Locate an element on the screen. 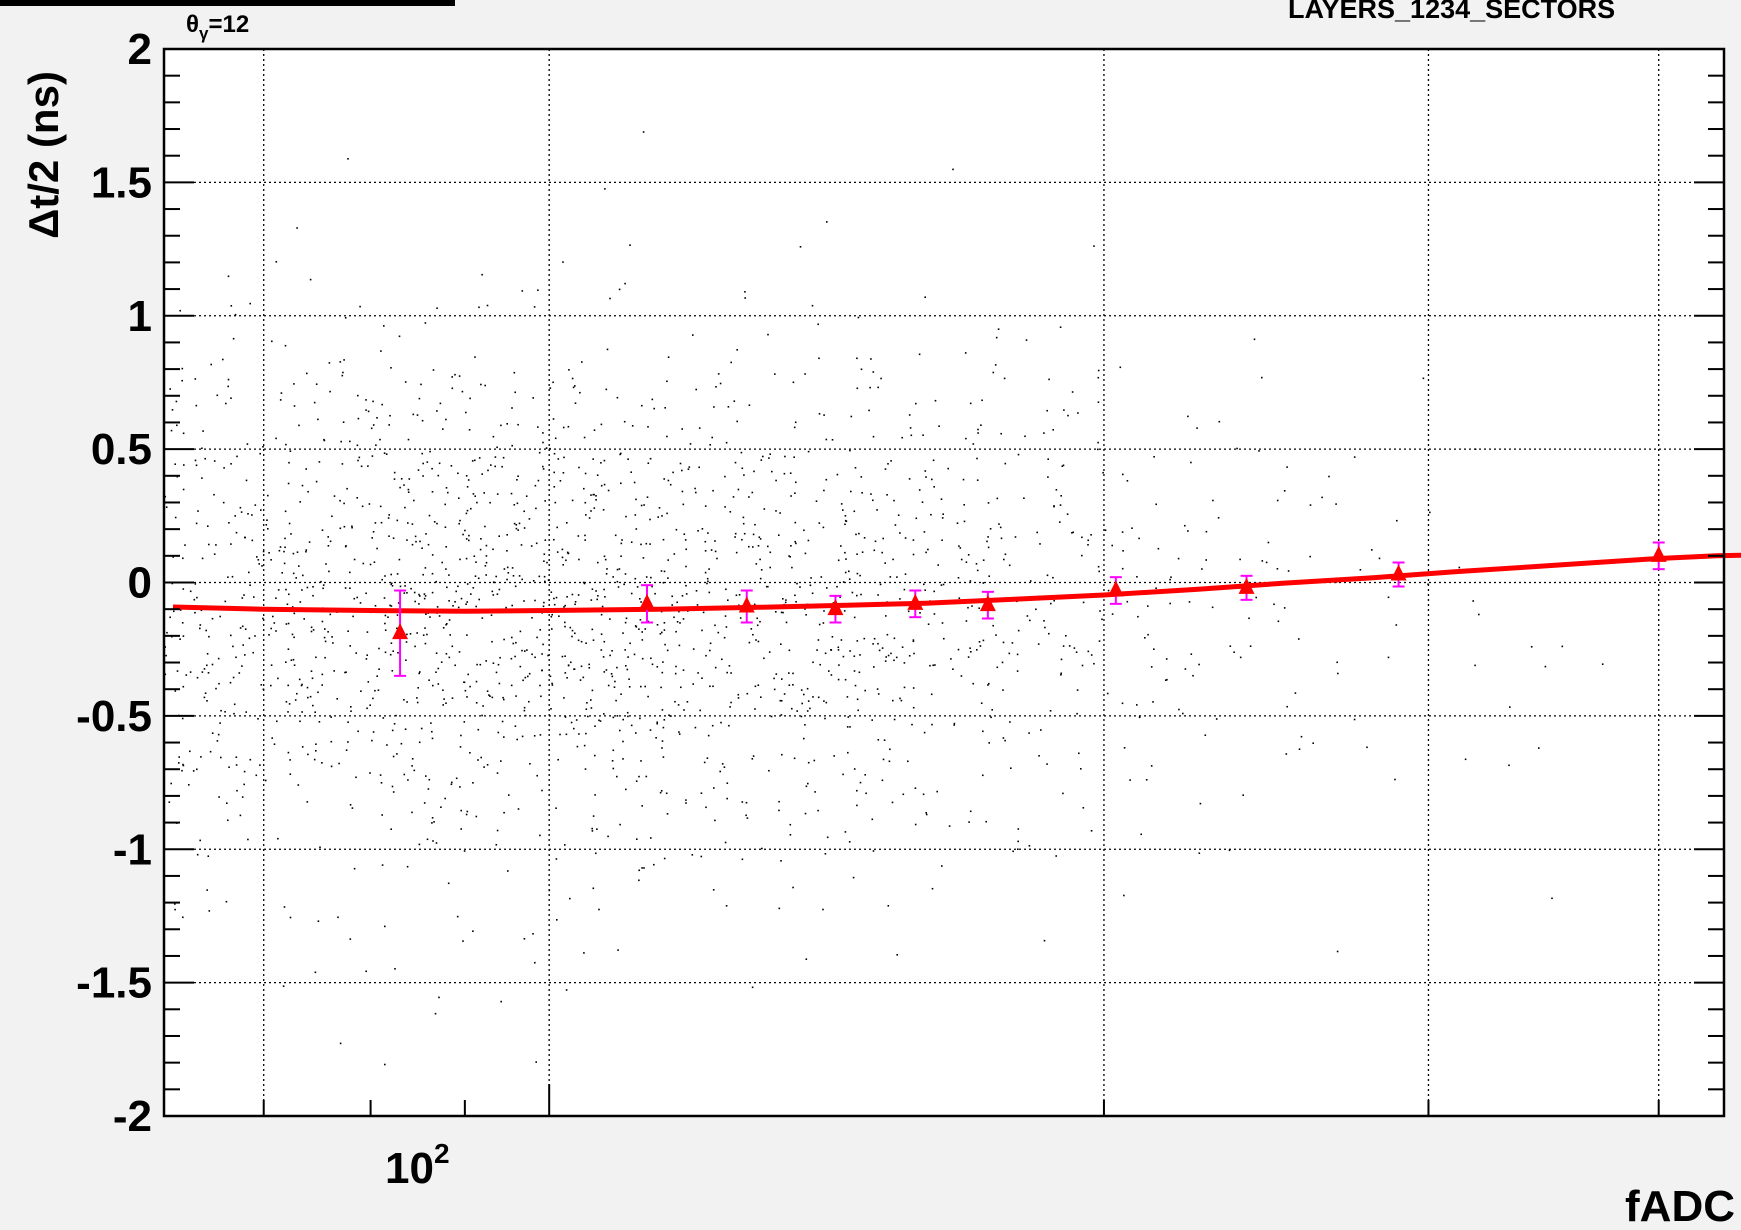  data-point is located at coordinates (1398, 572).